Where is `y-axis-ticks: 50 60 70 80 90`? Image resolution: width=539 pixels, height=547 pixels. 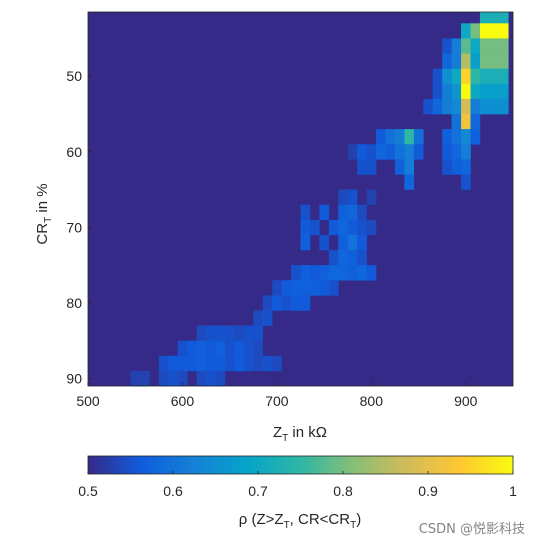
y-axis-ticks: 50 60 70 80 90 is located at coordinates (79, 227).